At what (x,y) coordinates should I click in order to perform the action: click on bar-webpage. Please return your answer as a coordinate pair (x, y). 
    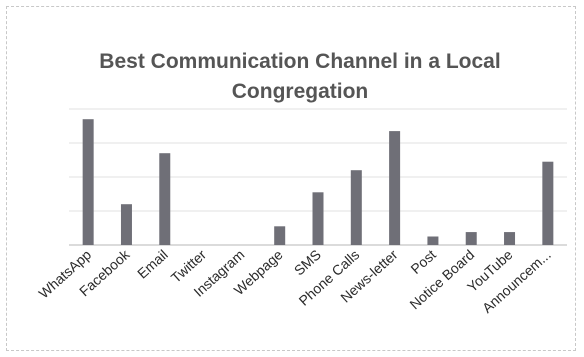
    Looking at the image, I should click on (280, 235).